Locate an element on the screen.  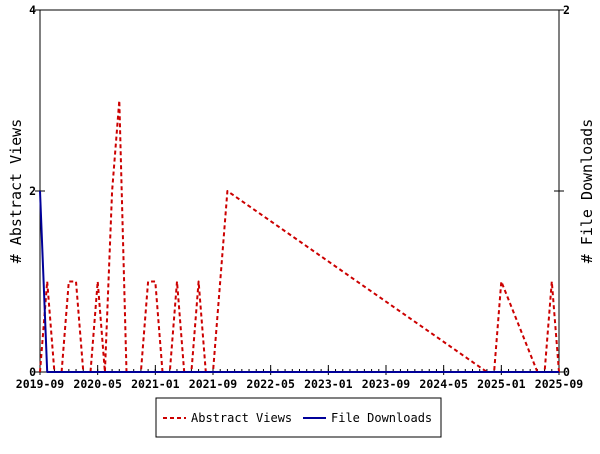
legend-label-file-downloads: File Downloads is located at coordinates (381, 418).